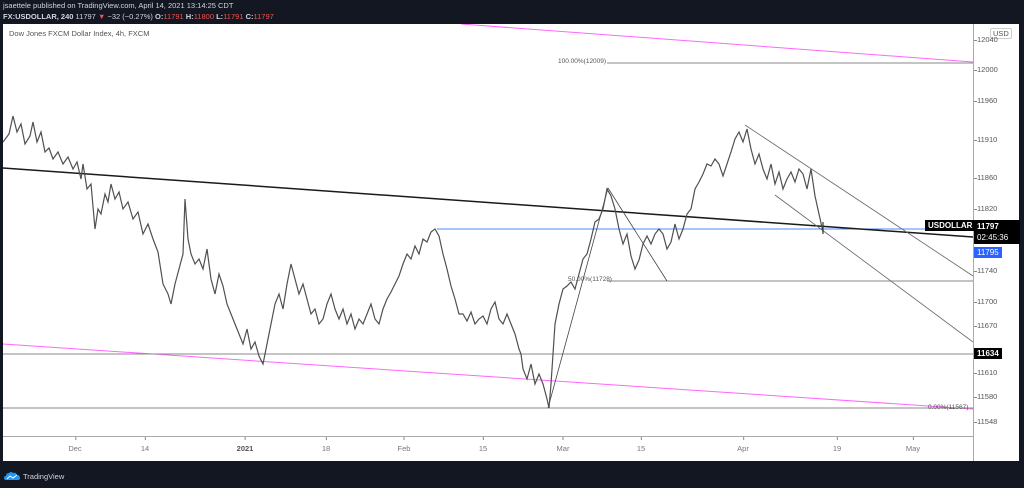 This screenshot has width=1024, height=488. I want to click on price-tick: 12000, so click(986, 69).